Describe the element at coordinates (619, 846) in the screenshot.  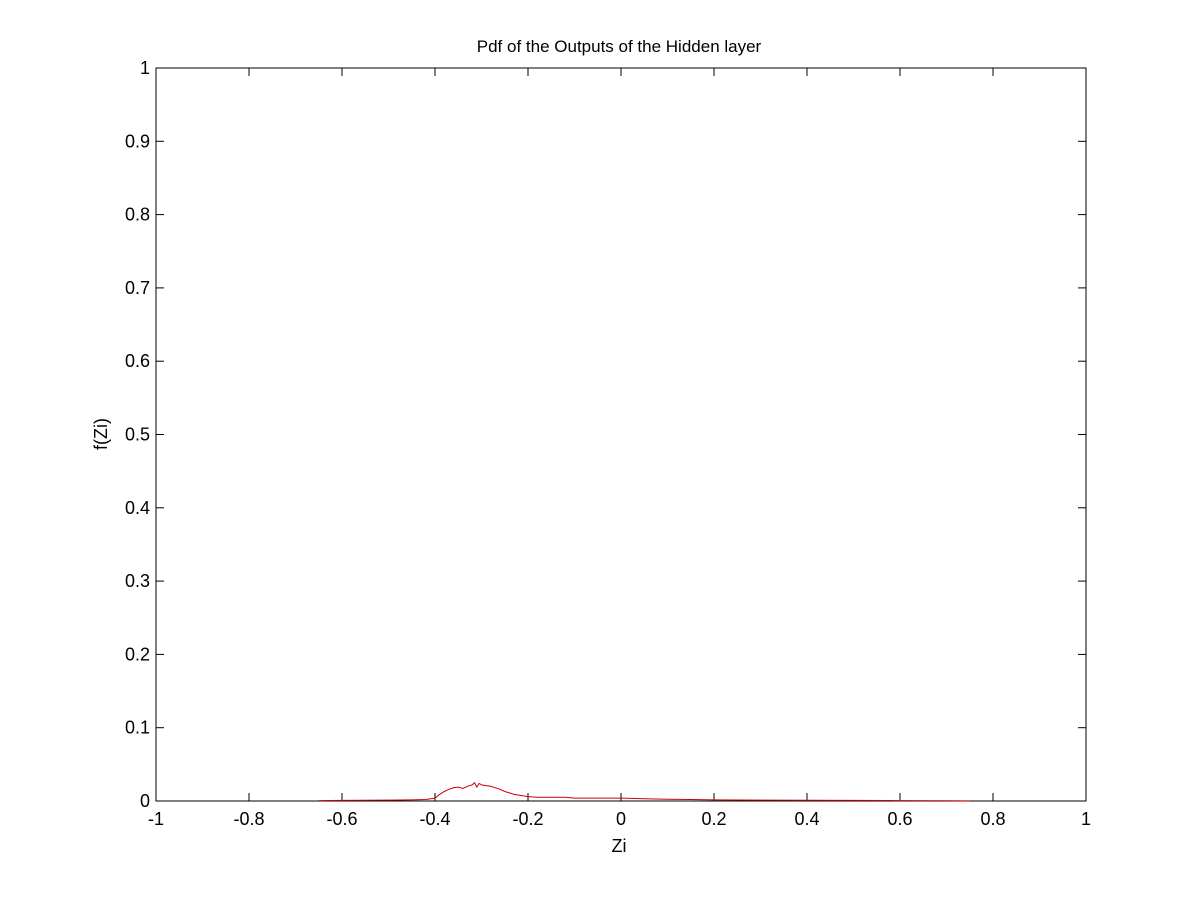
I see `x-axis-label: Zi` at that location.